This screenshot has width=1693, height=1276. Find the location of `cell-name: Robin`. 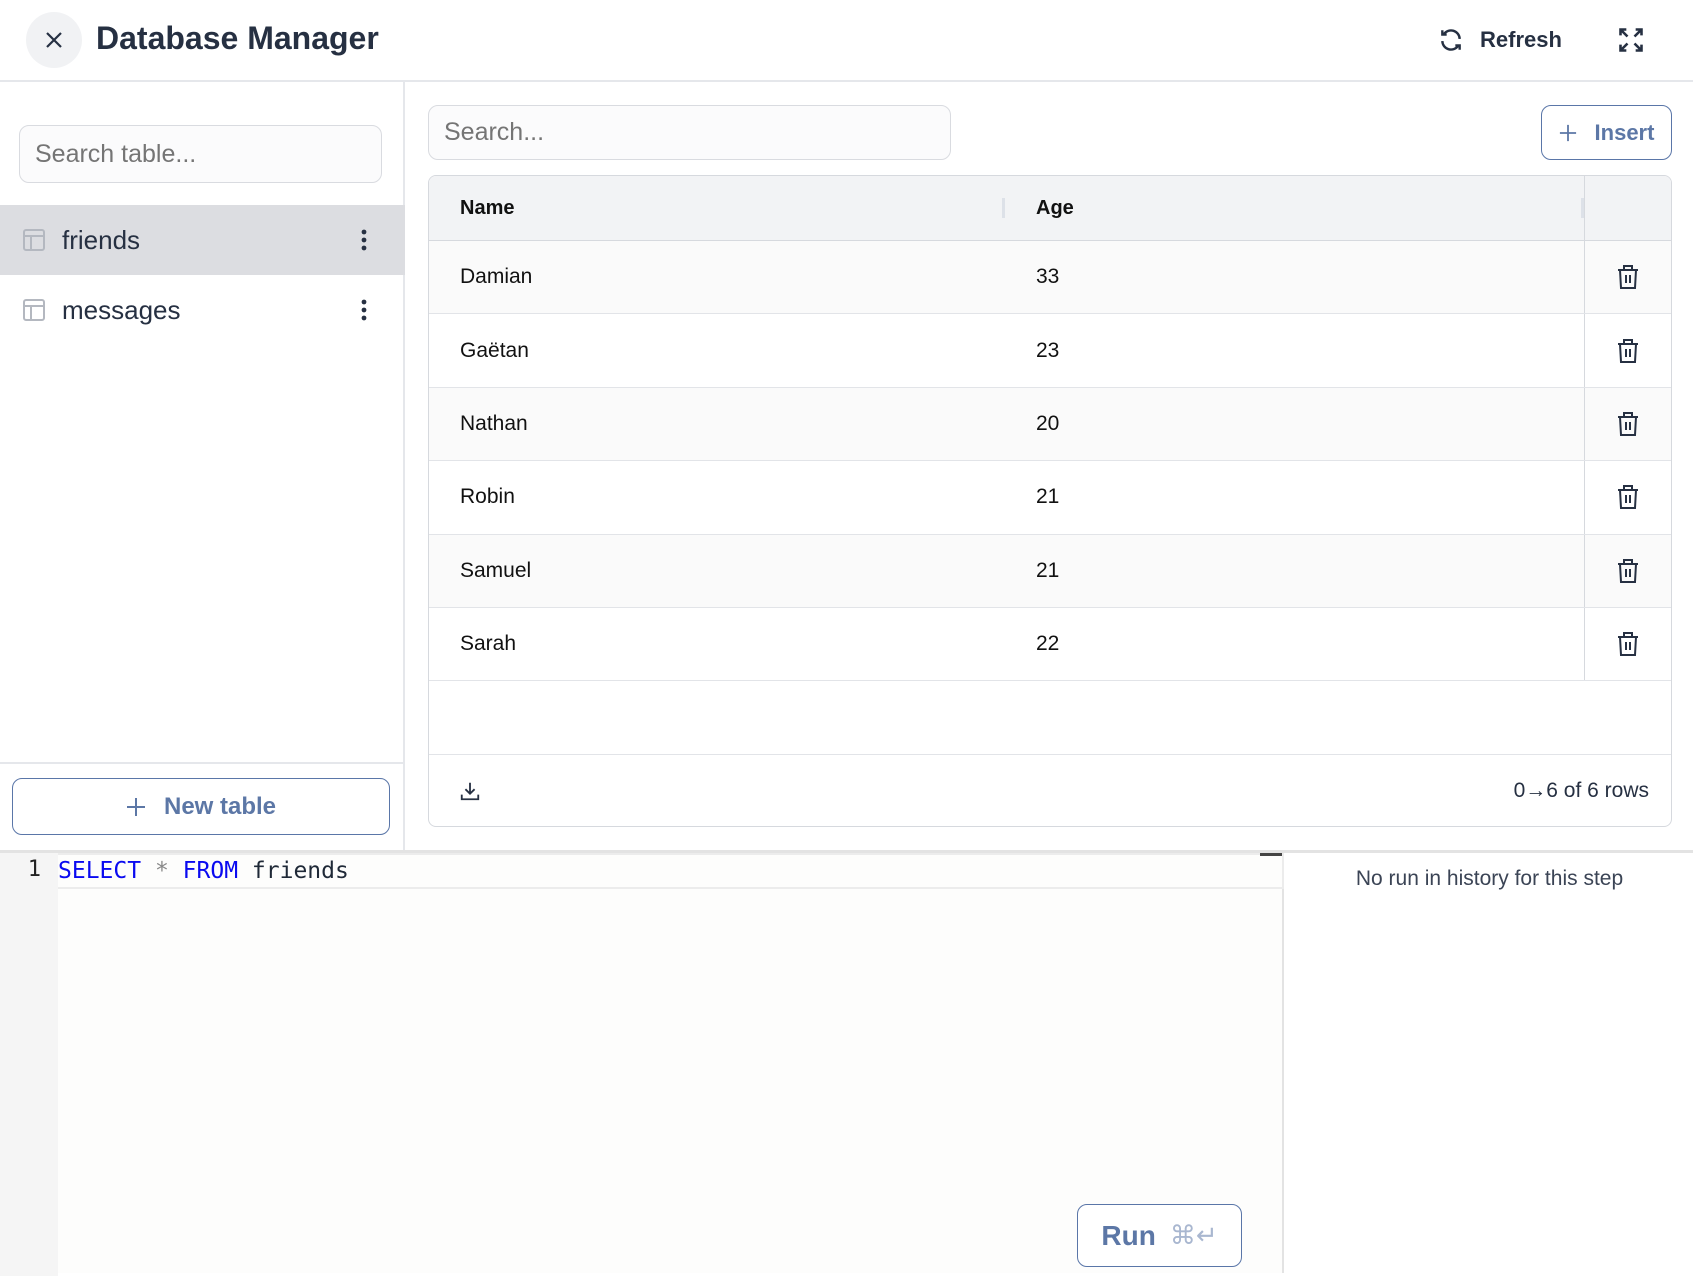

cell-name: Robin is located at coordinates (717, 497).